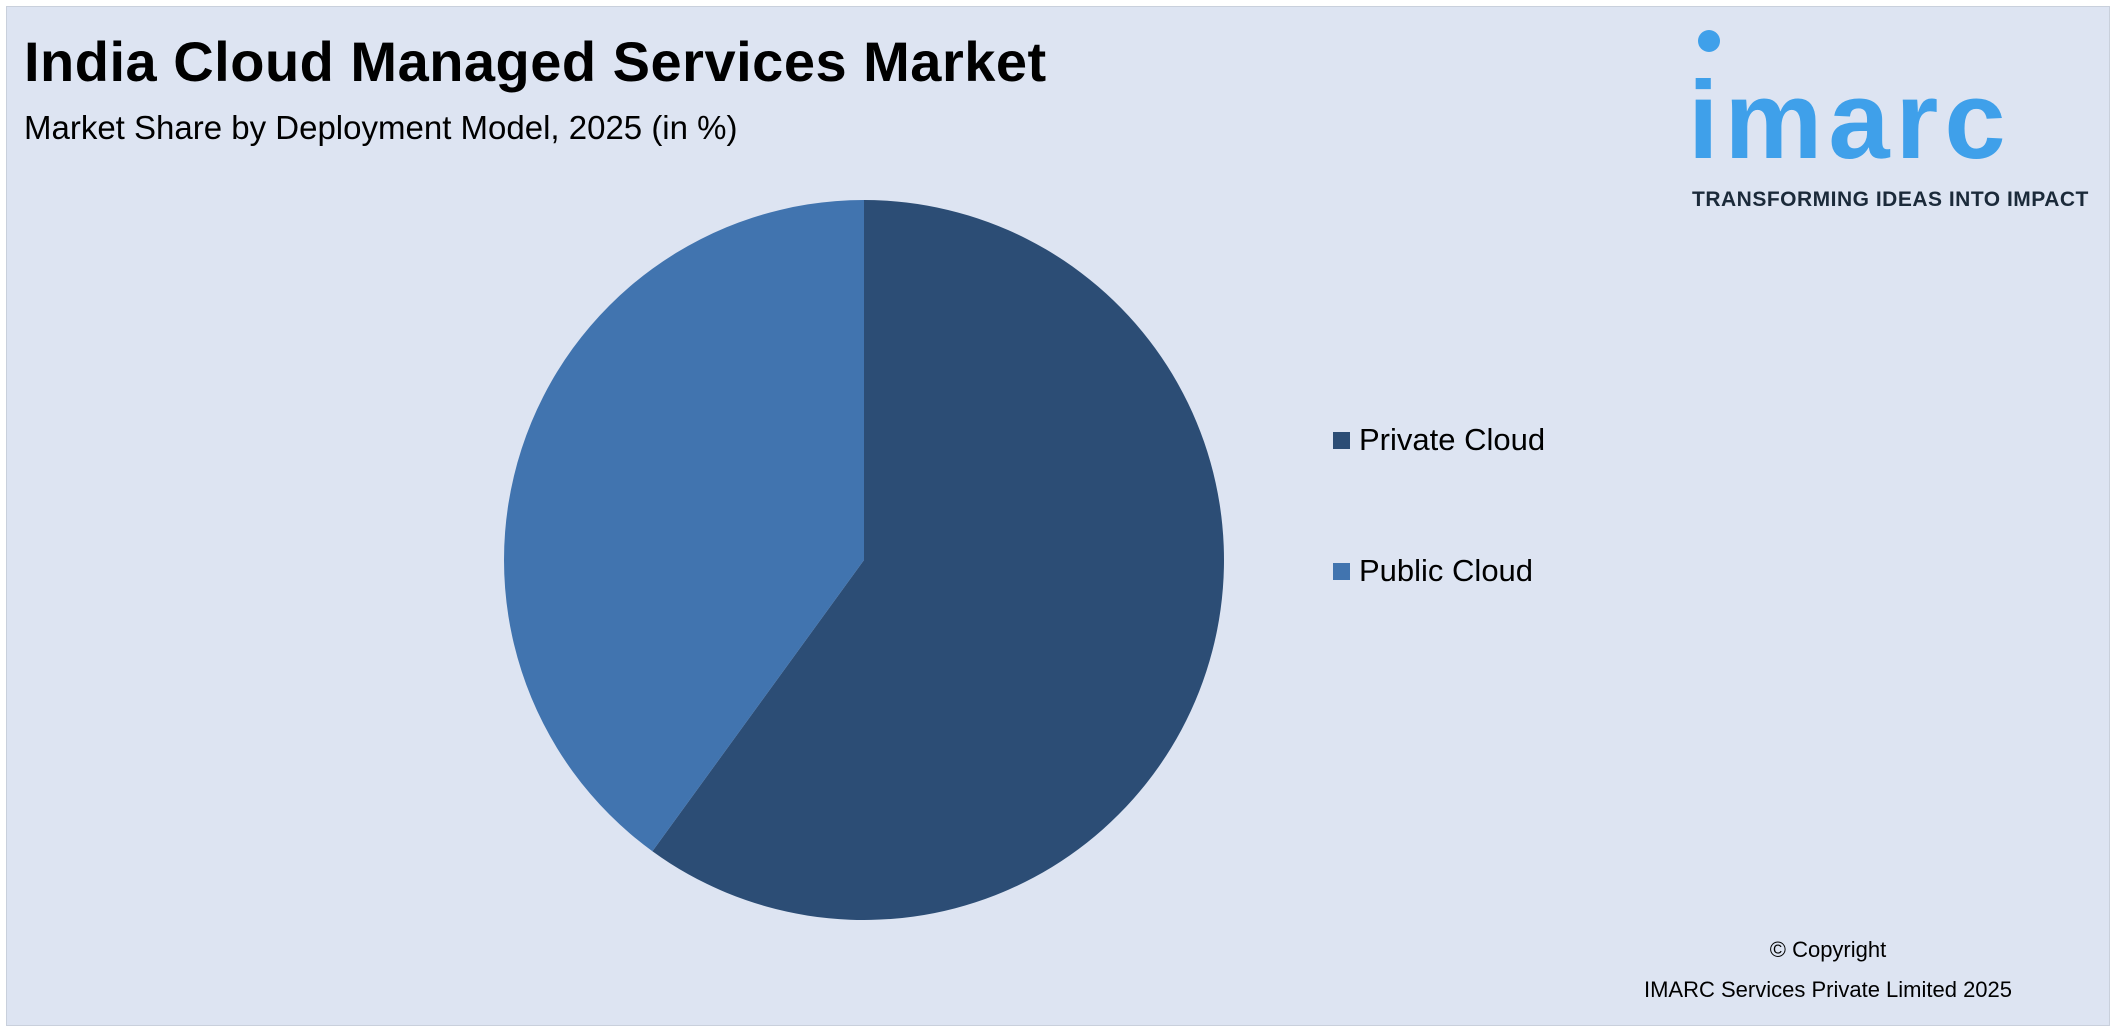 Image resolution: width=2116 pixels, height=1032 pixels. What do you see at coordinates (1452, 439) in the screenshot?
I see `legend-label: Private Cloud` at bounding box center [1452, 439].